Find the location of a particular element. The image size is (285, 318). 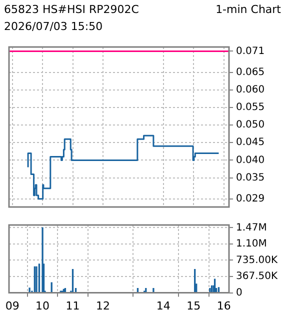

x-tick-label: 16 is located at coordinates (223, 305).